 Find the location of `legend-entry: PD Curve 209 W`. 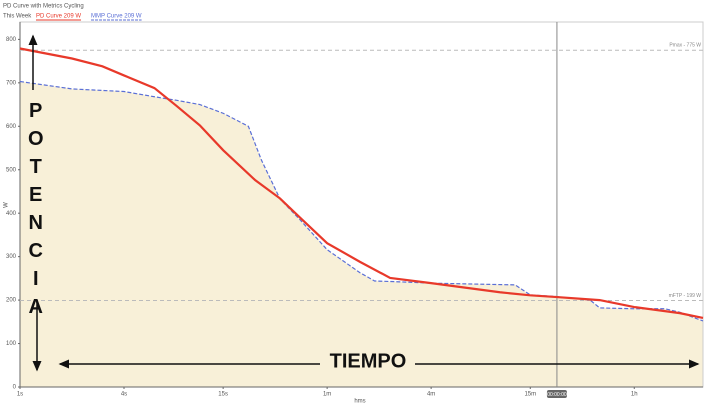

legend-entry: PD Curve 209 W is located at coordinates (58, 17).